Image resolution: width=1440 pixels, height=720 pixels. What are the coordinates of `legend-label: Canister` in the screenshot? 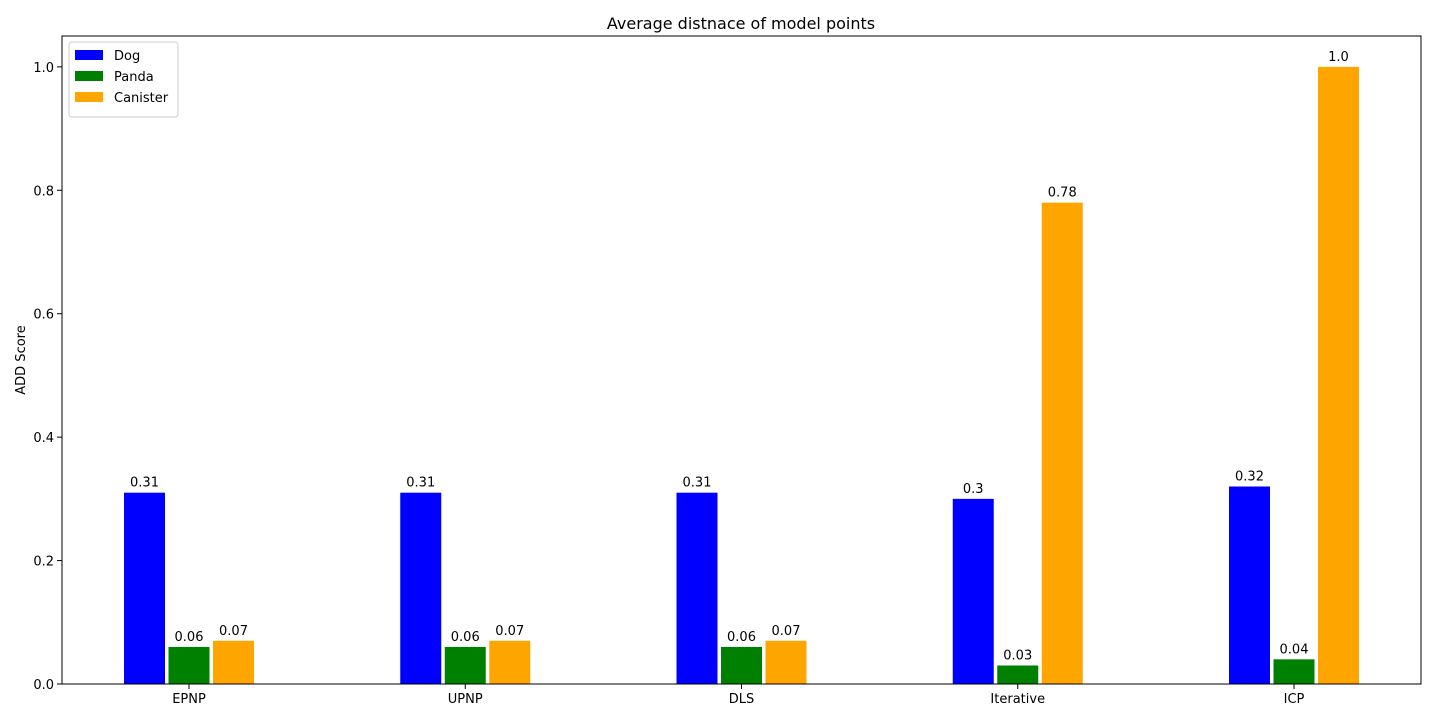 It's located at (141, 98).